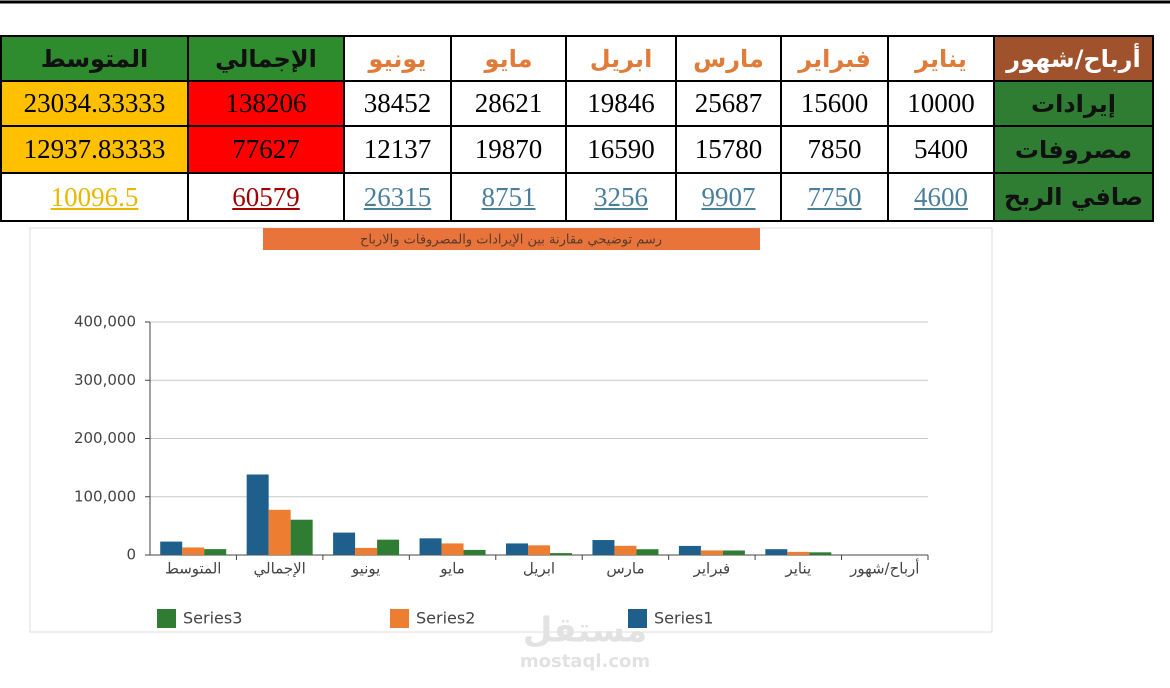 This screenshot has width=1170, height=688. What do you see at coordinates (94, 58) in the screenshot?
I see `header-cell: المتوسط` at bounding box center [94, 58].